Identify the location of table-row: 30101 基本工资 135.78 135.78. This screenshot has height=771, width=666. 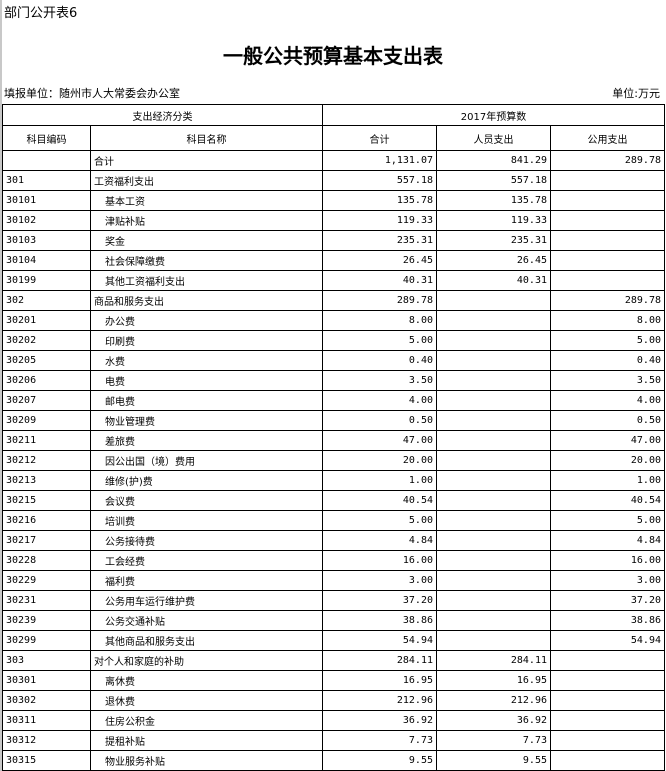
(333, 200).